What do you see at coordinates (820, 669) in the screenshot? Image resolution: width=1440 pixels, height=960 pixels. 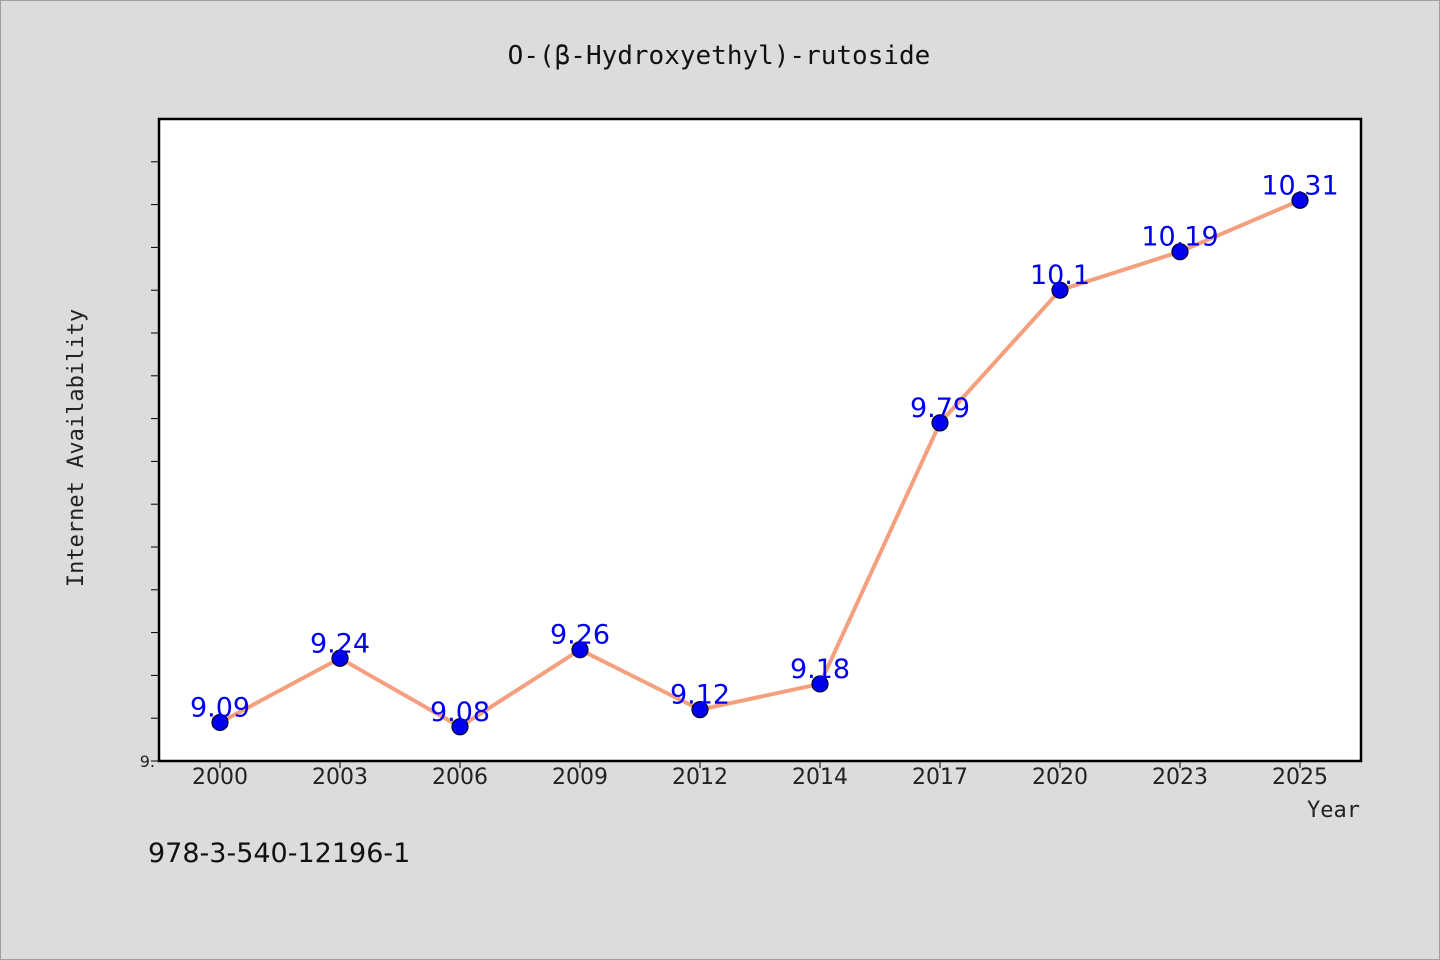 I see `data-label-5: 9.18` at bounding box center [820, 669].